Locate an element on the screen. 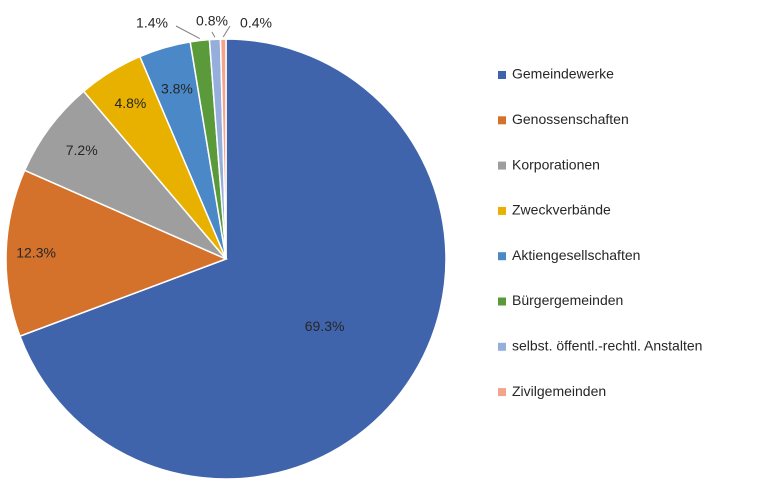 The image size is (764, 490). legend-label-zweckverbaende: Zweckverbände is located at coordinates (561, 210).